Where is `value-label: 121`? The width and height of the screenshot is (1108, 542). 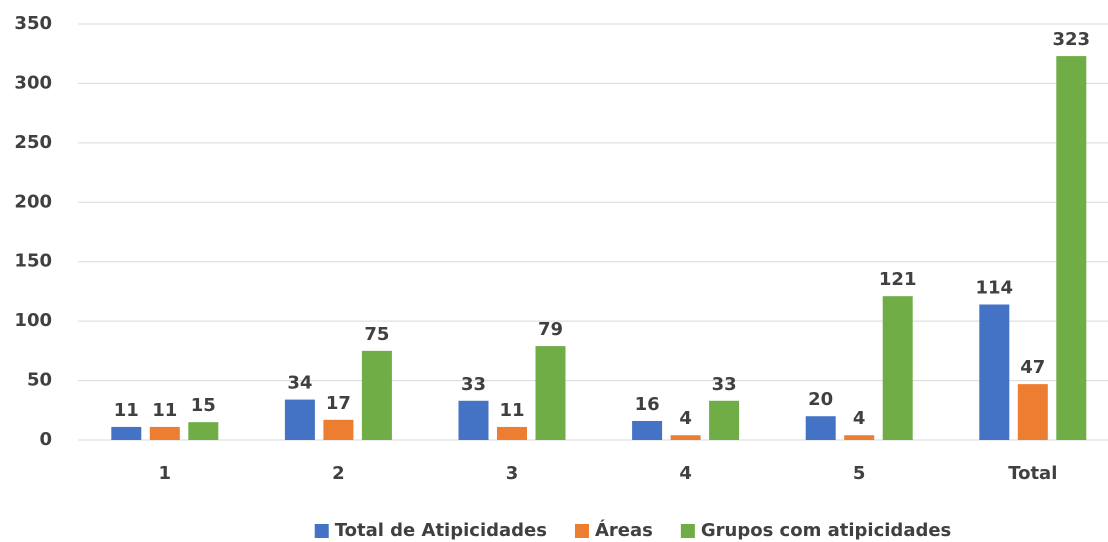
value-label: 121 is located at coordinates (898, 279).